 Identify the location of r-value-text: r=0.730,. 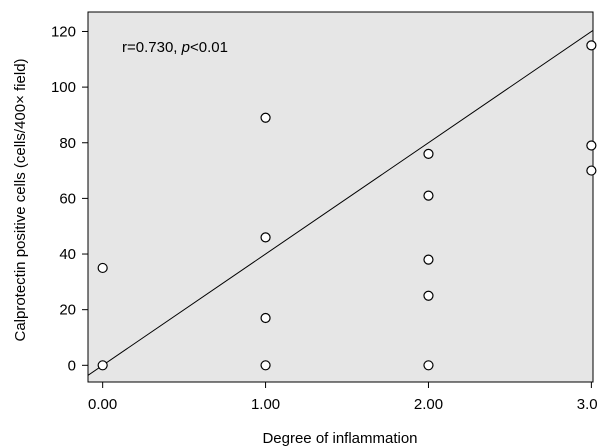
(152, 47).